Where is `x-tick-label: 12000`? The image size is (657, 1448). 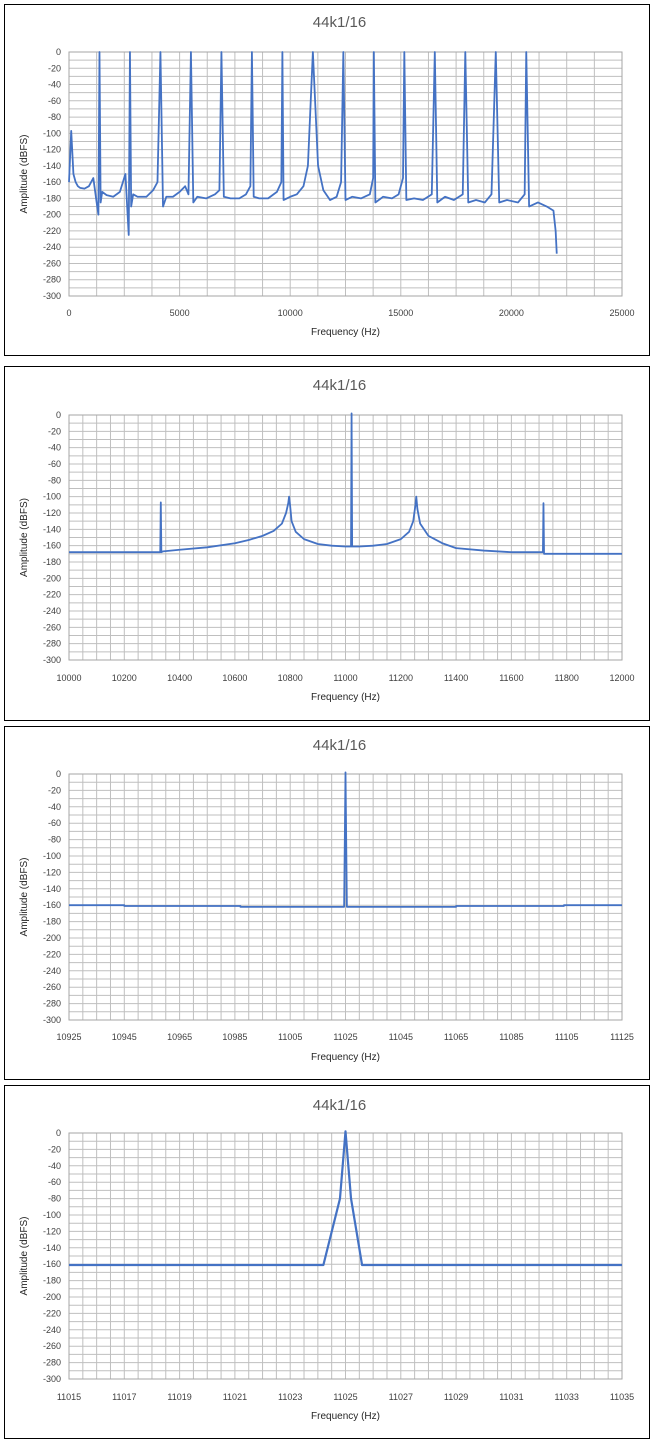
x-tick-label: 12000 is located at coordinates (621, 678).